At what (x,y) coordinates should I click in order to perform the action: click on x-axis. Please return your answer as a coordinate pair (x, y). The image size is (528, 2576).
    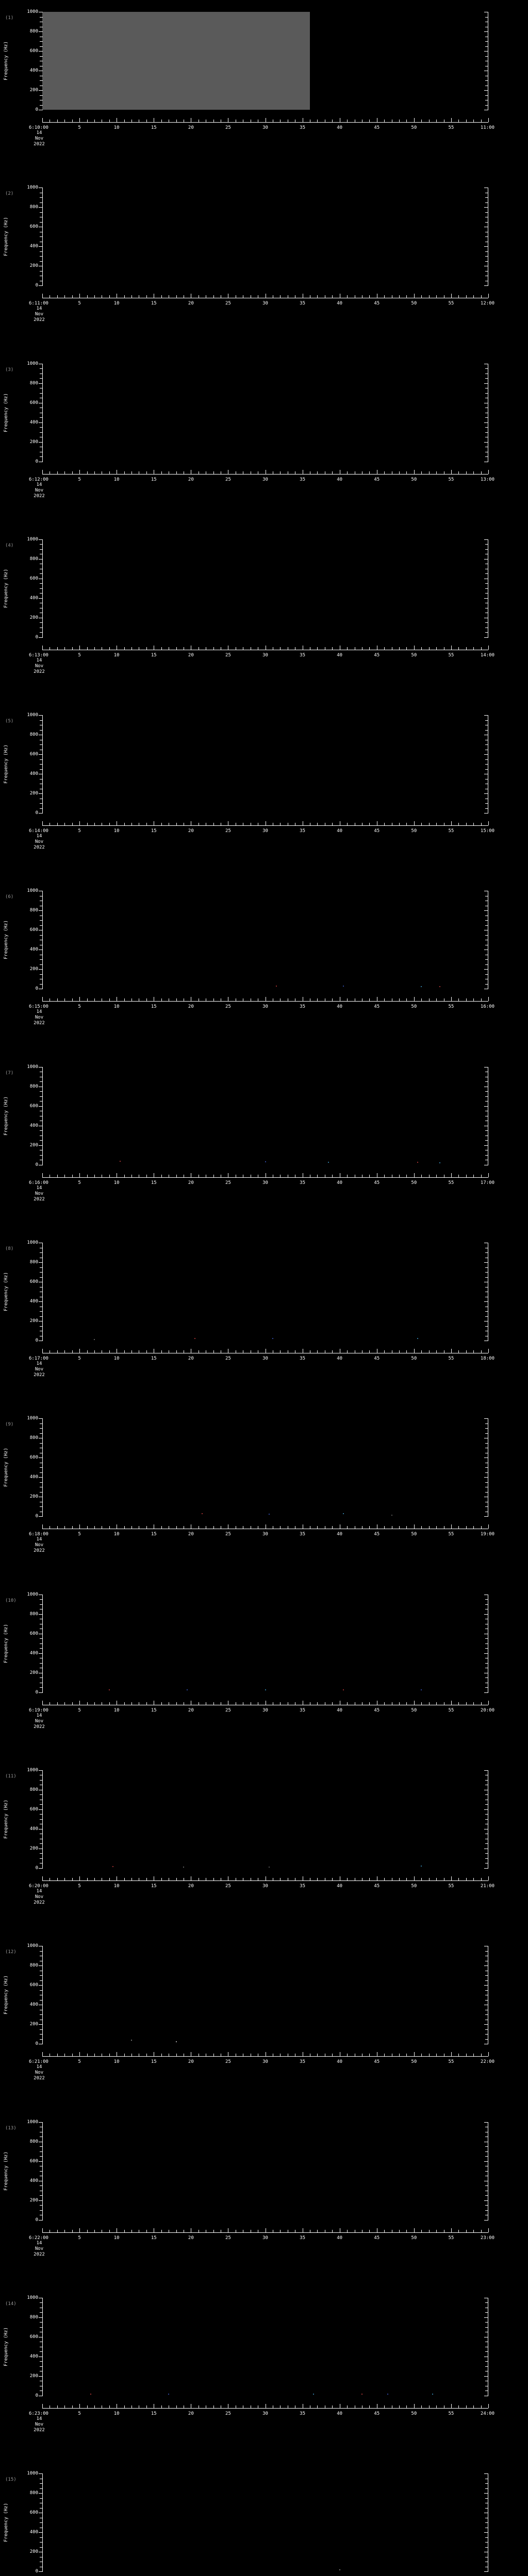
    Looking at the image, I should click on (265, 1176).